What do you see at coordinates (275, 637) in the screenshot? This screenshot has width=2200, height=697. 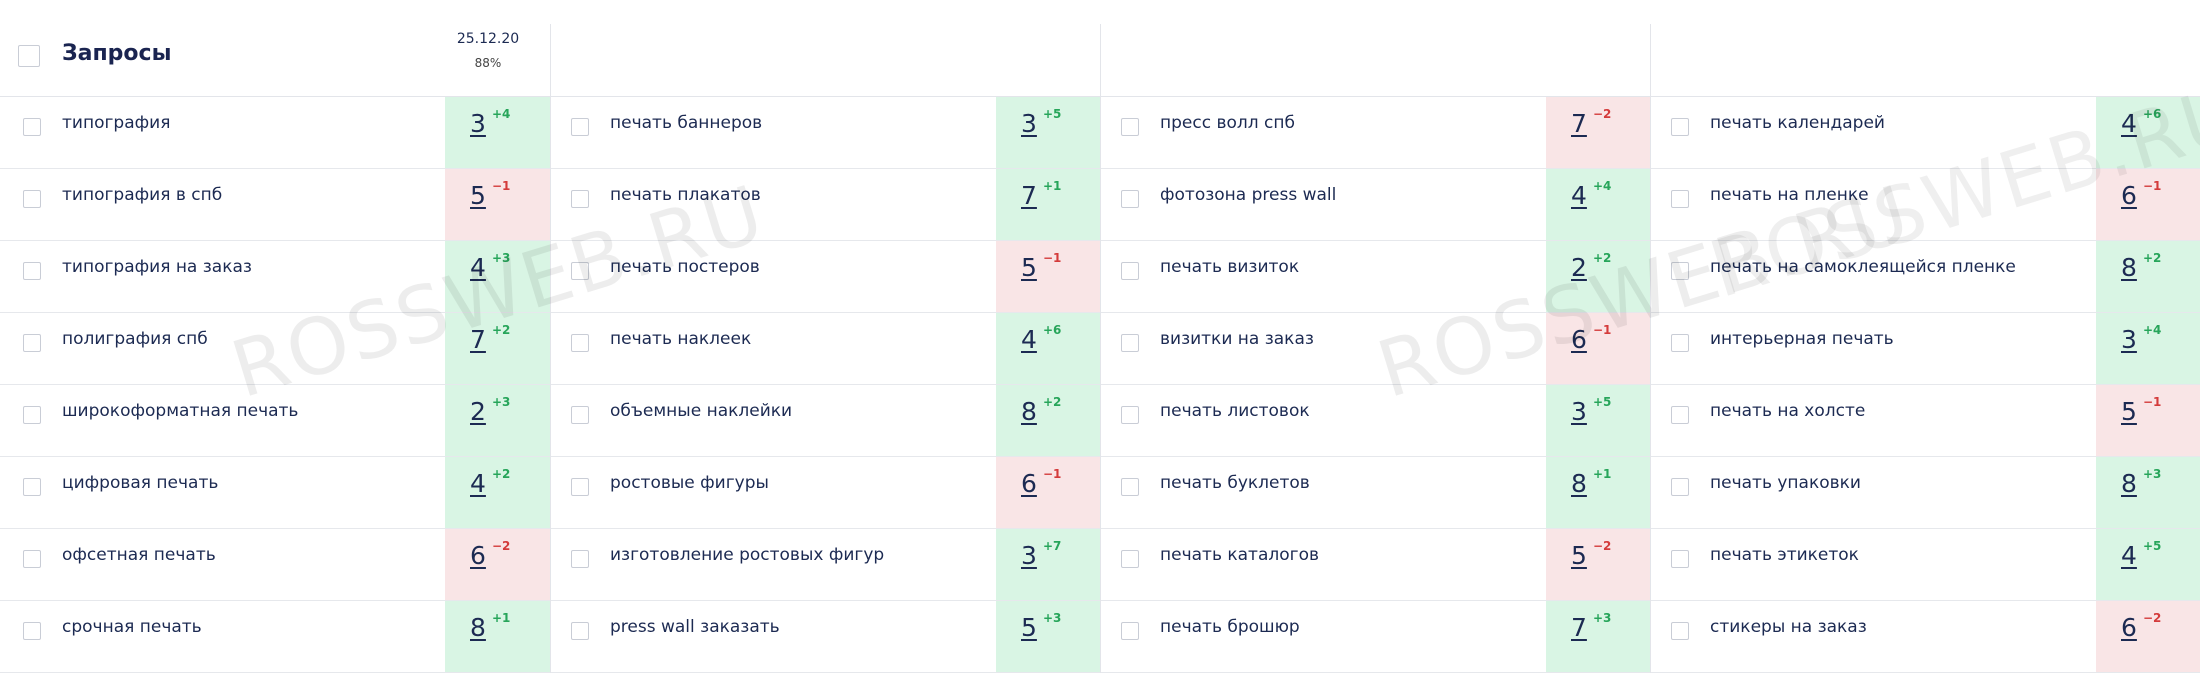 I see `table-row: срочная печать 8 +1` at bounding box center [275, 637].